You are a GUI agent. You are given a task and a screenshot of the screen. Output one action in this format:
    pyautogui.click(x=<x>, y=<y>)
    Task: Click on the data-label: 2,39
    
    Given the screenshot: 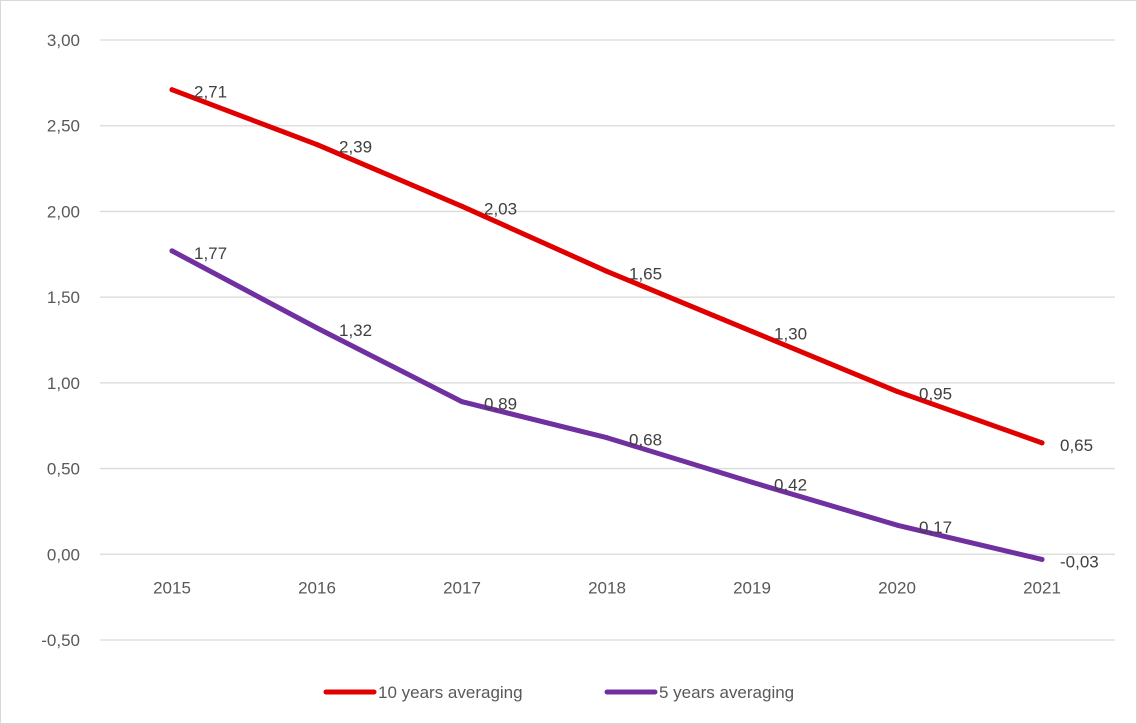 What is the action you would take?
    pyautogui.click(x=355, y=147)
    